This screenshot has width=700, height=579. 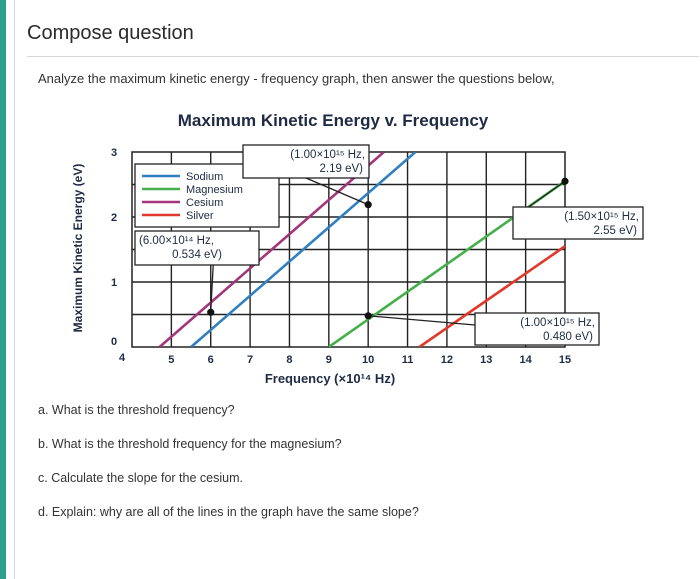 What do you see at coordinates (526, 360) in the screenshot?
I see `x-tick-label: 14` at bounding box center [526, 360].